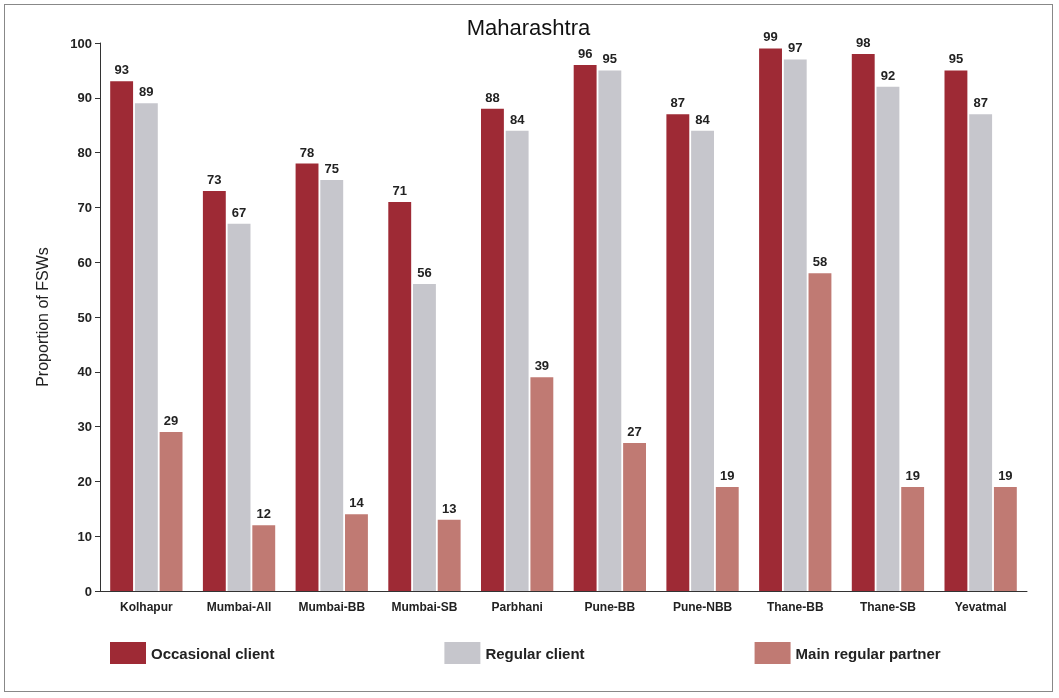  I want to click on data-label: 56, so click(424, 273).